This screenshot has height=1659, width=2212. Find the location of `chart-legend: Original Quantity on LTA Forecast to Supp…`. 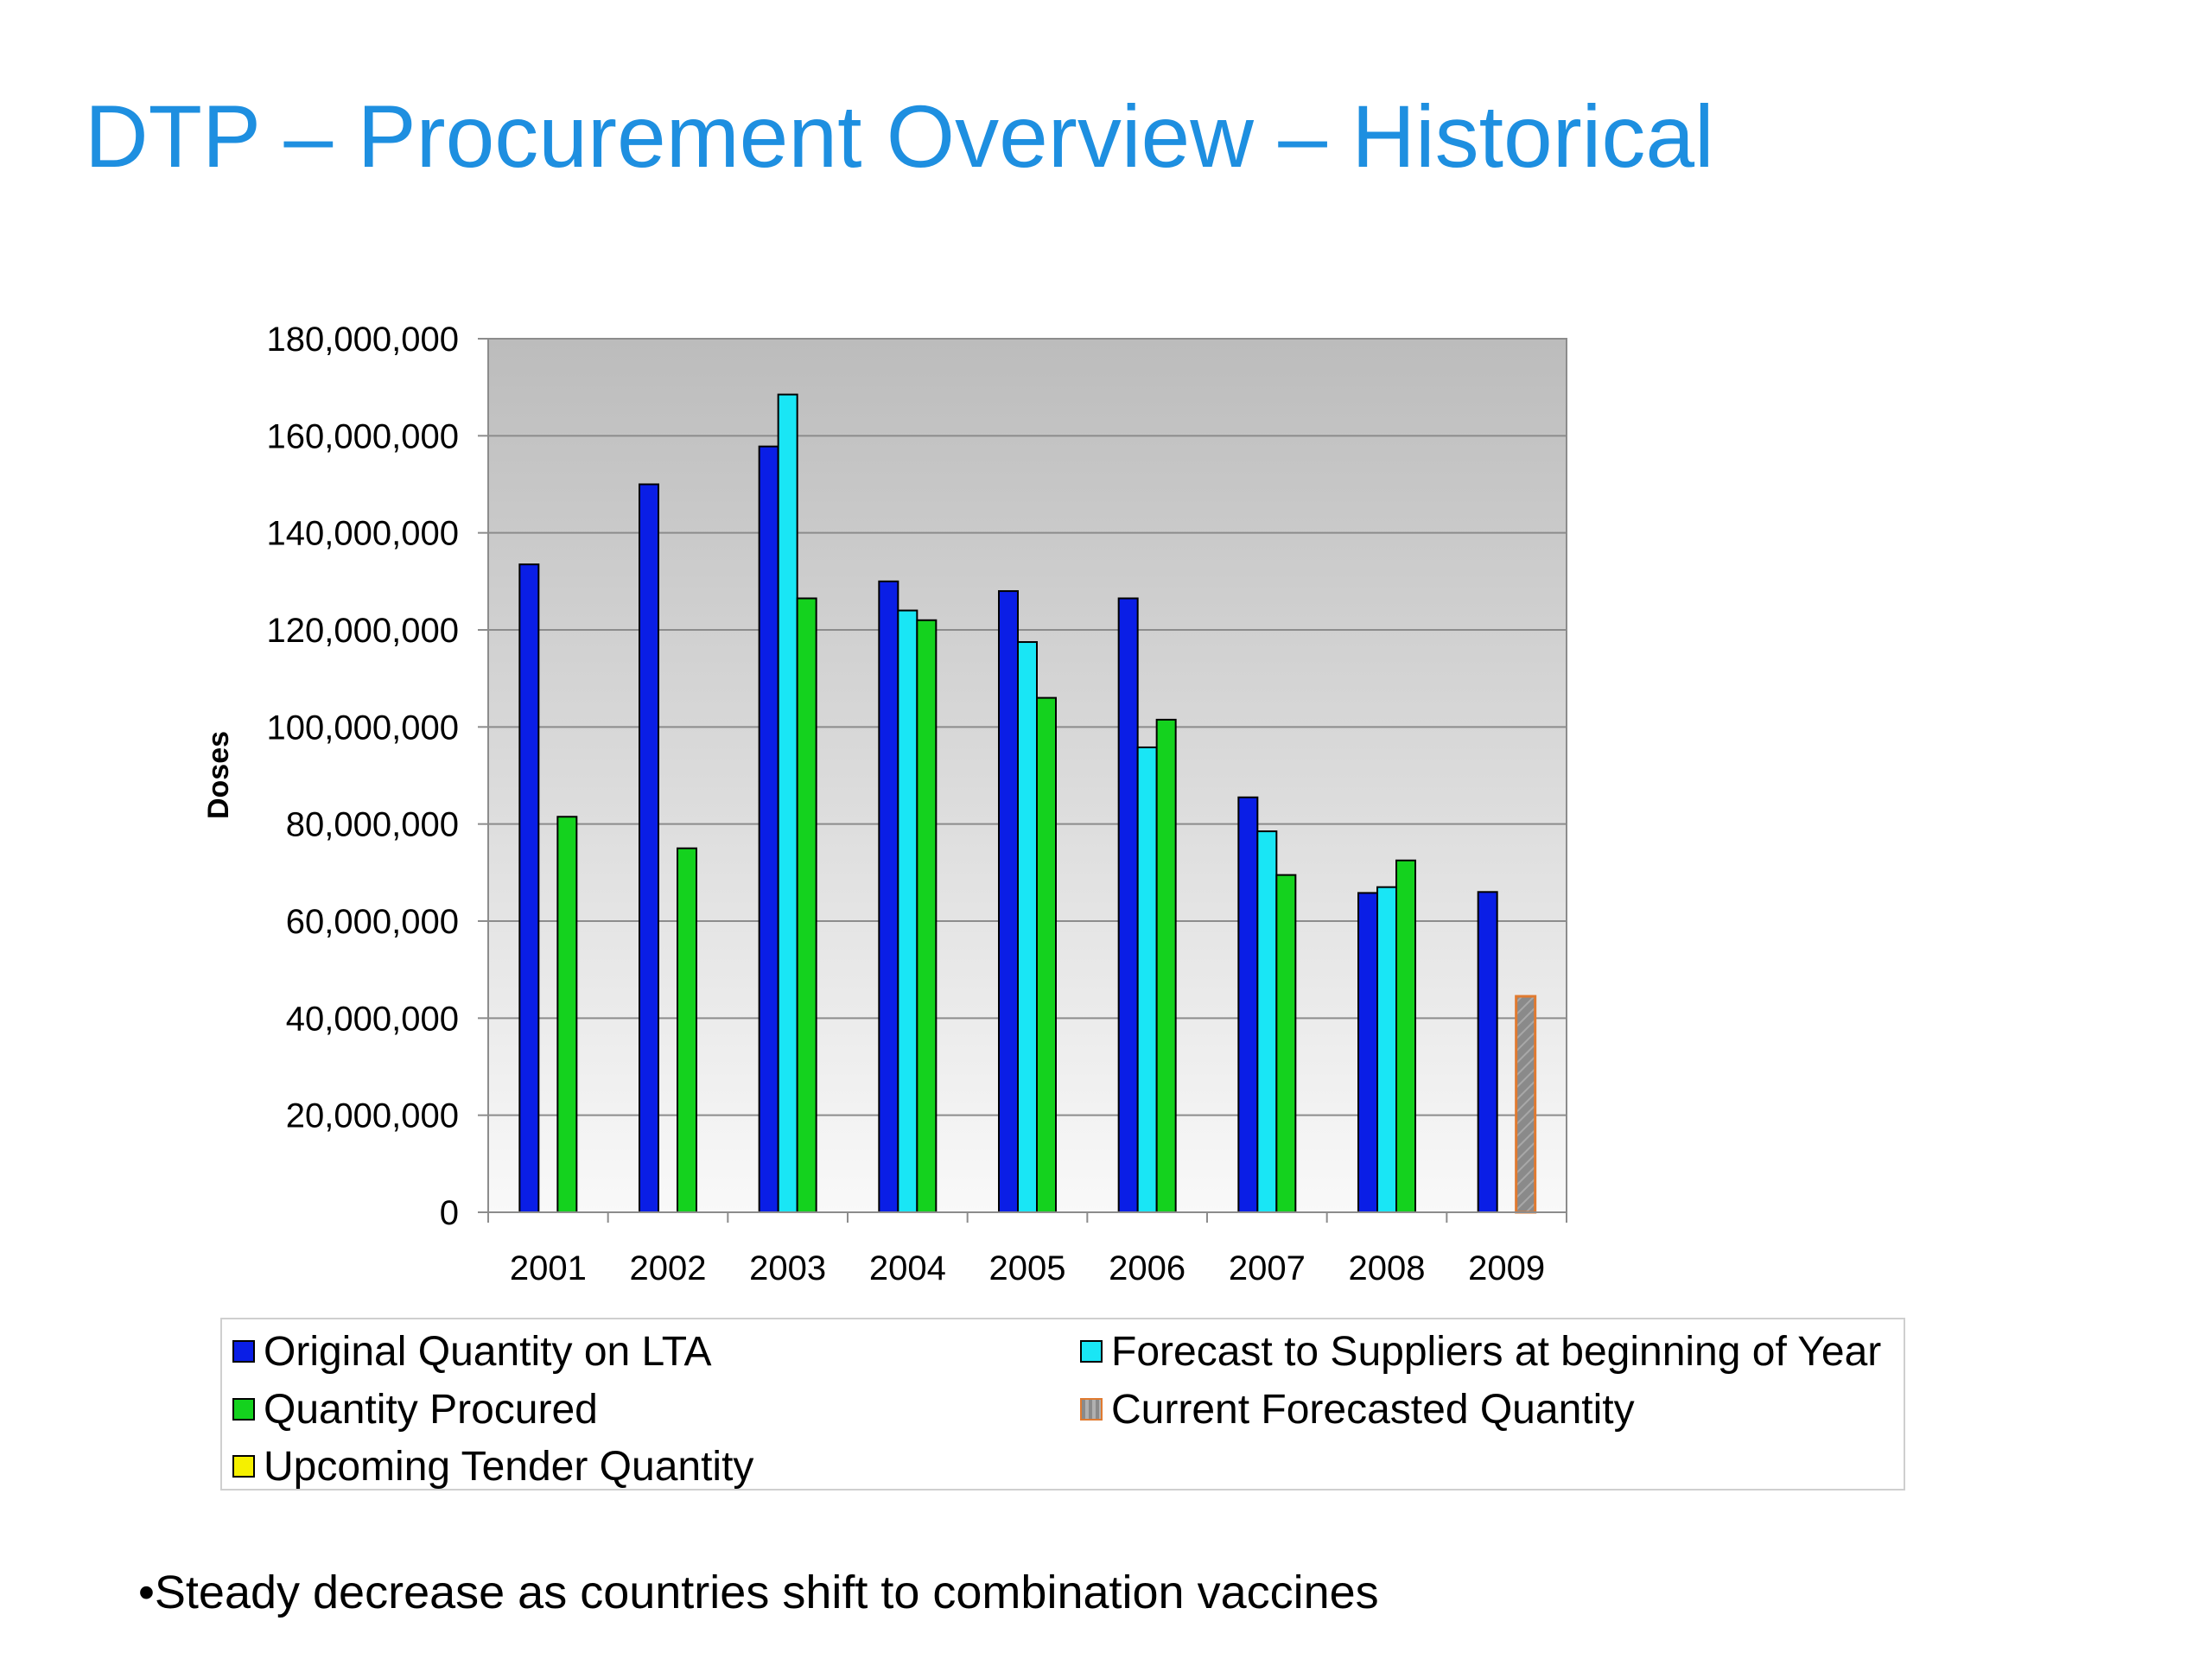

chart-legend: Original Quantity on LTA Forecast to Supp… is located at coordinates (1062, 1404).